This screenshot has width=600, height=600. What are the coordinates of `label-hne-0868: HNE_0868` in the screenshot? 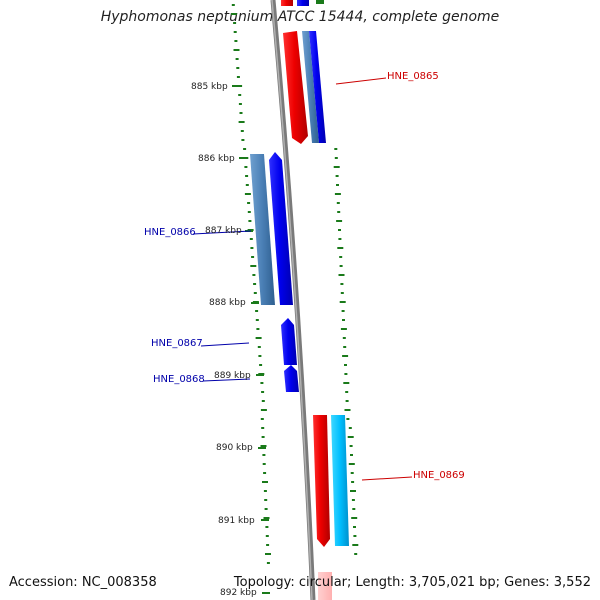 It's located at (179, 379).